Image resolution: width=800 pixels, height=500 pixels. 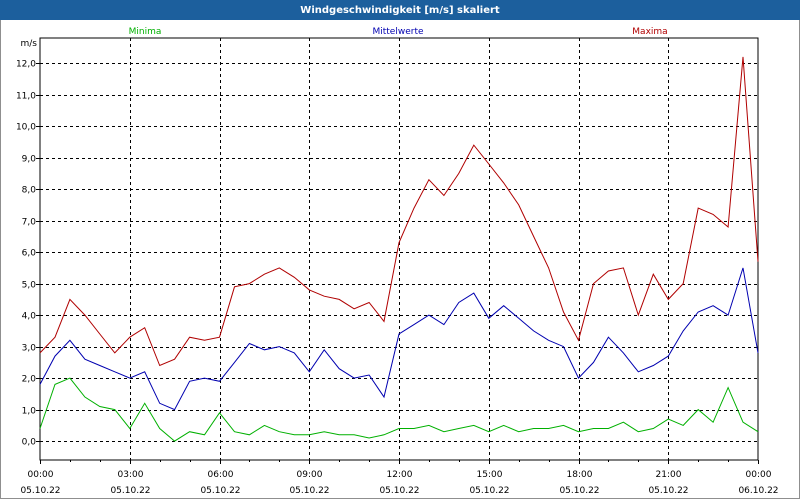 I want to click on y-tick-label: 4,0, so click(x=29, y=317).